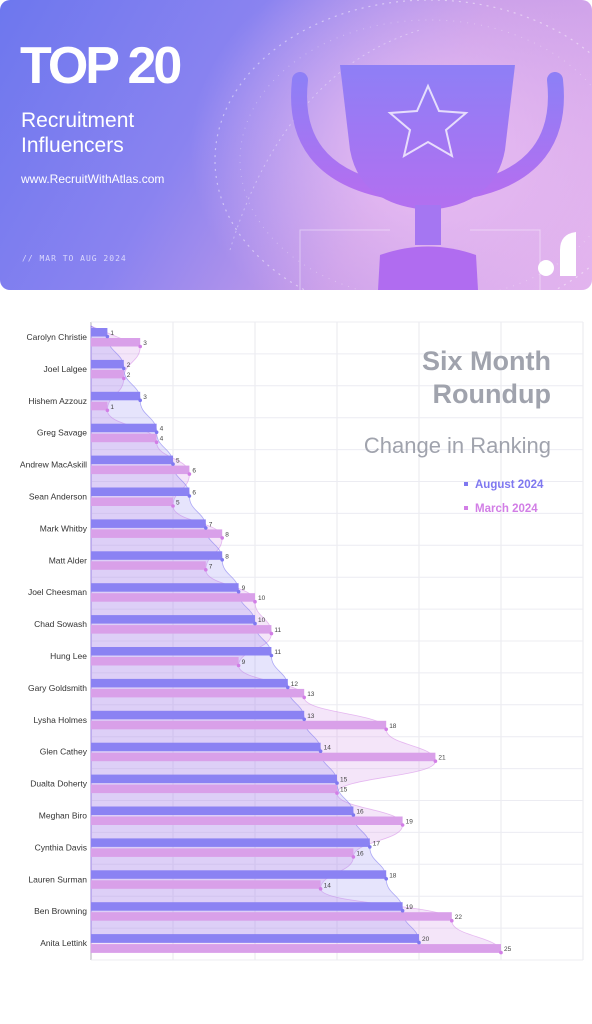  I want to click on march-value-label: 6, so click(194, 471).